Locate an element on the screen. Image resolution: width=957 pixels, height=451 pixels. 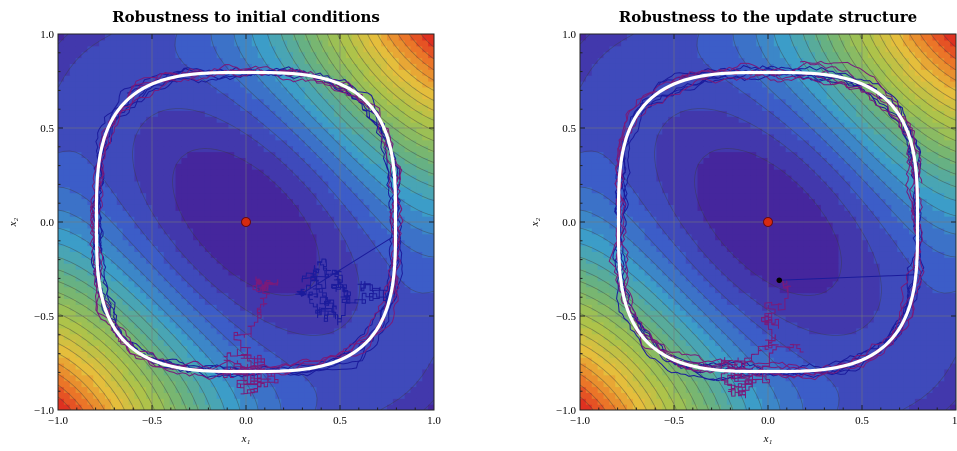
x-tick-label: 1. is located at coordinates (954, 421).